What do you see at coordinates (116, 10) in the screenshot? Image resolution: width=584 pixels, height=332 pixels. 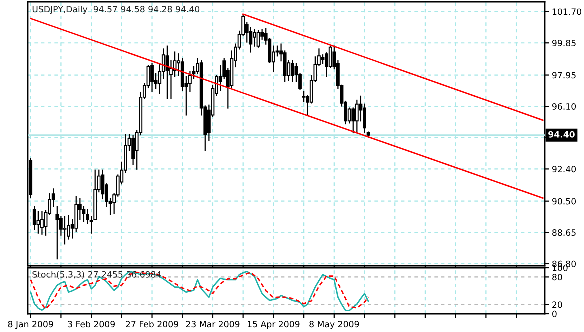 I see `chart-title: USDJPY,Daily 94.57 94.58 94.28 94.40` at bounding box center [116, 10].